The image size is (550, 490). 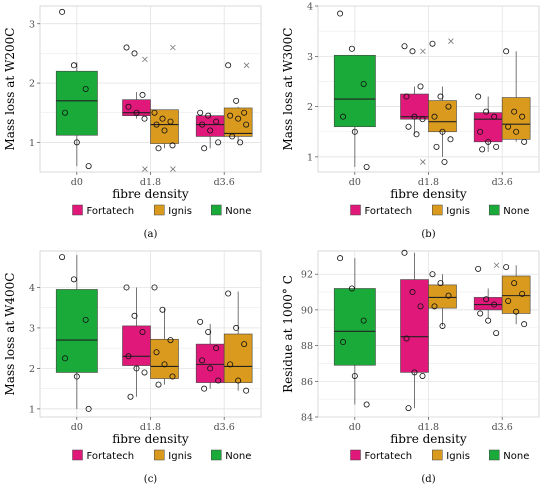 I want to click on legend-label-none: None, so click(x=516, y=456).